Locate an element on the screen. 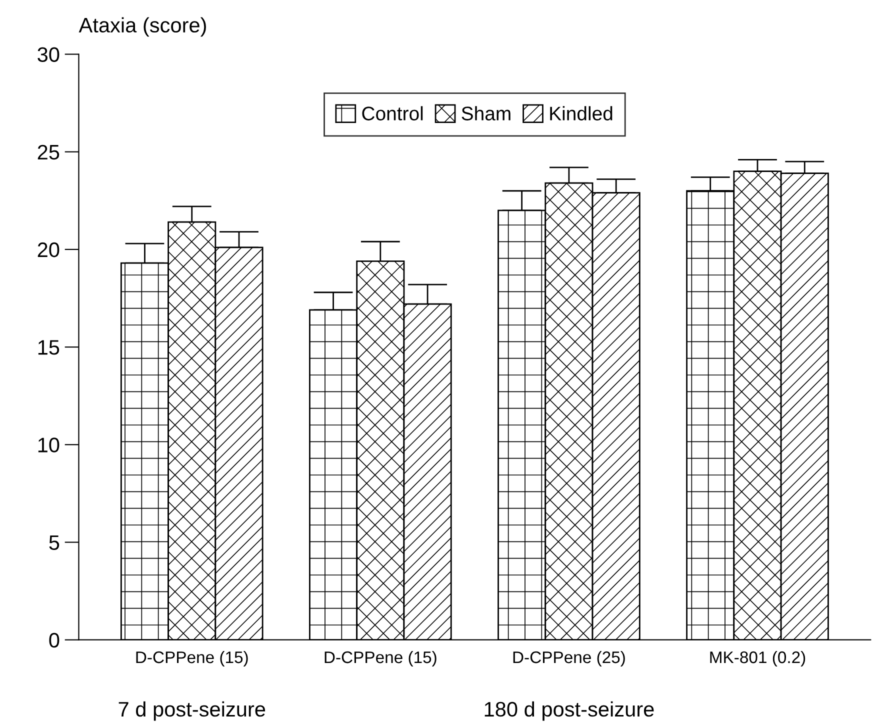 The width and height of the screenshot is (875, 723). legend-label: Control is located at coordinates (392, 113).